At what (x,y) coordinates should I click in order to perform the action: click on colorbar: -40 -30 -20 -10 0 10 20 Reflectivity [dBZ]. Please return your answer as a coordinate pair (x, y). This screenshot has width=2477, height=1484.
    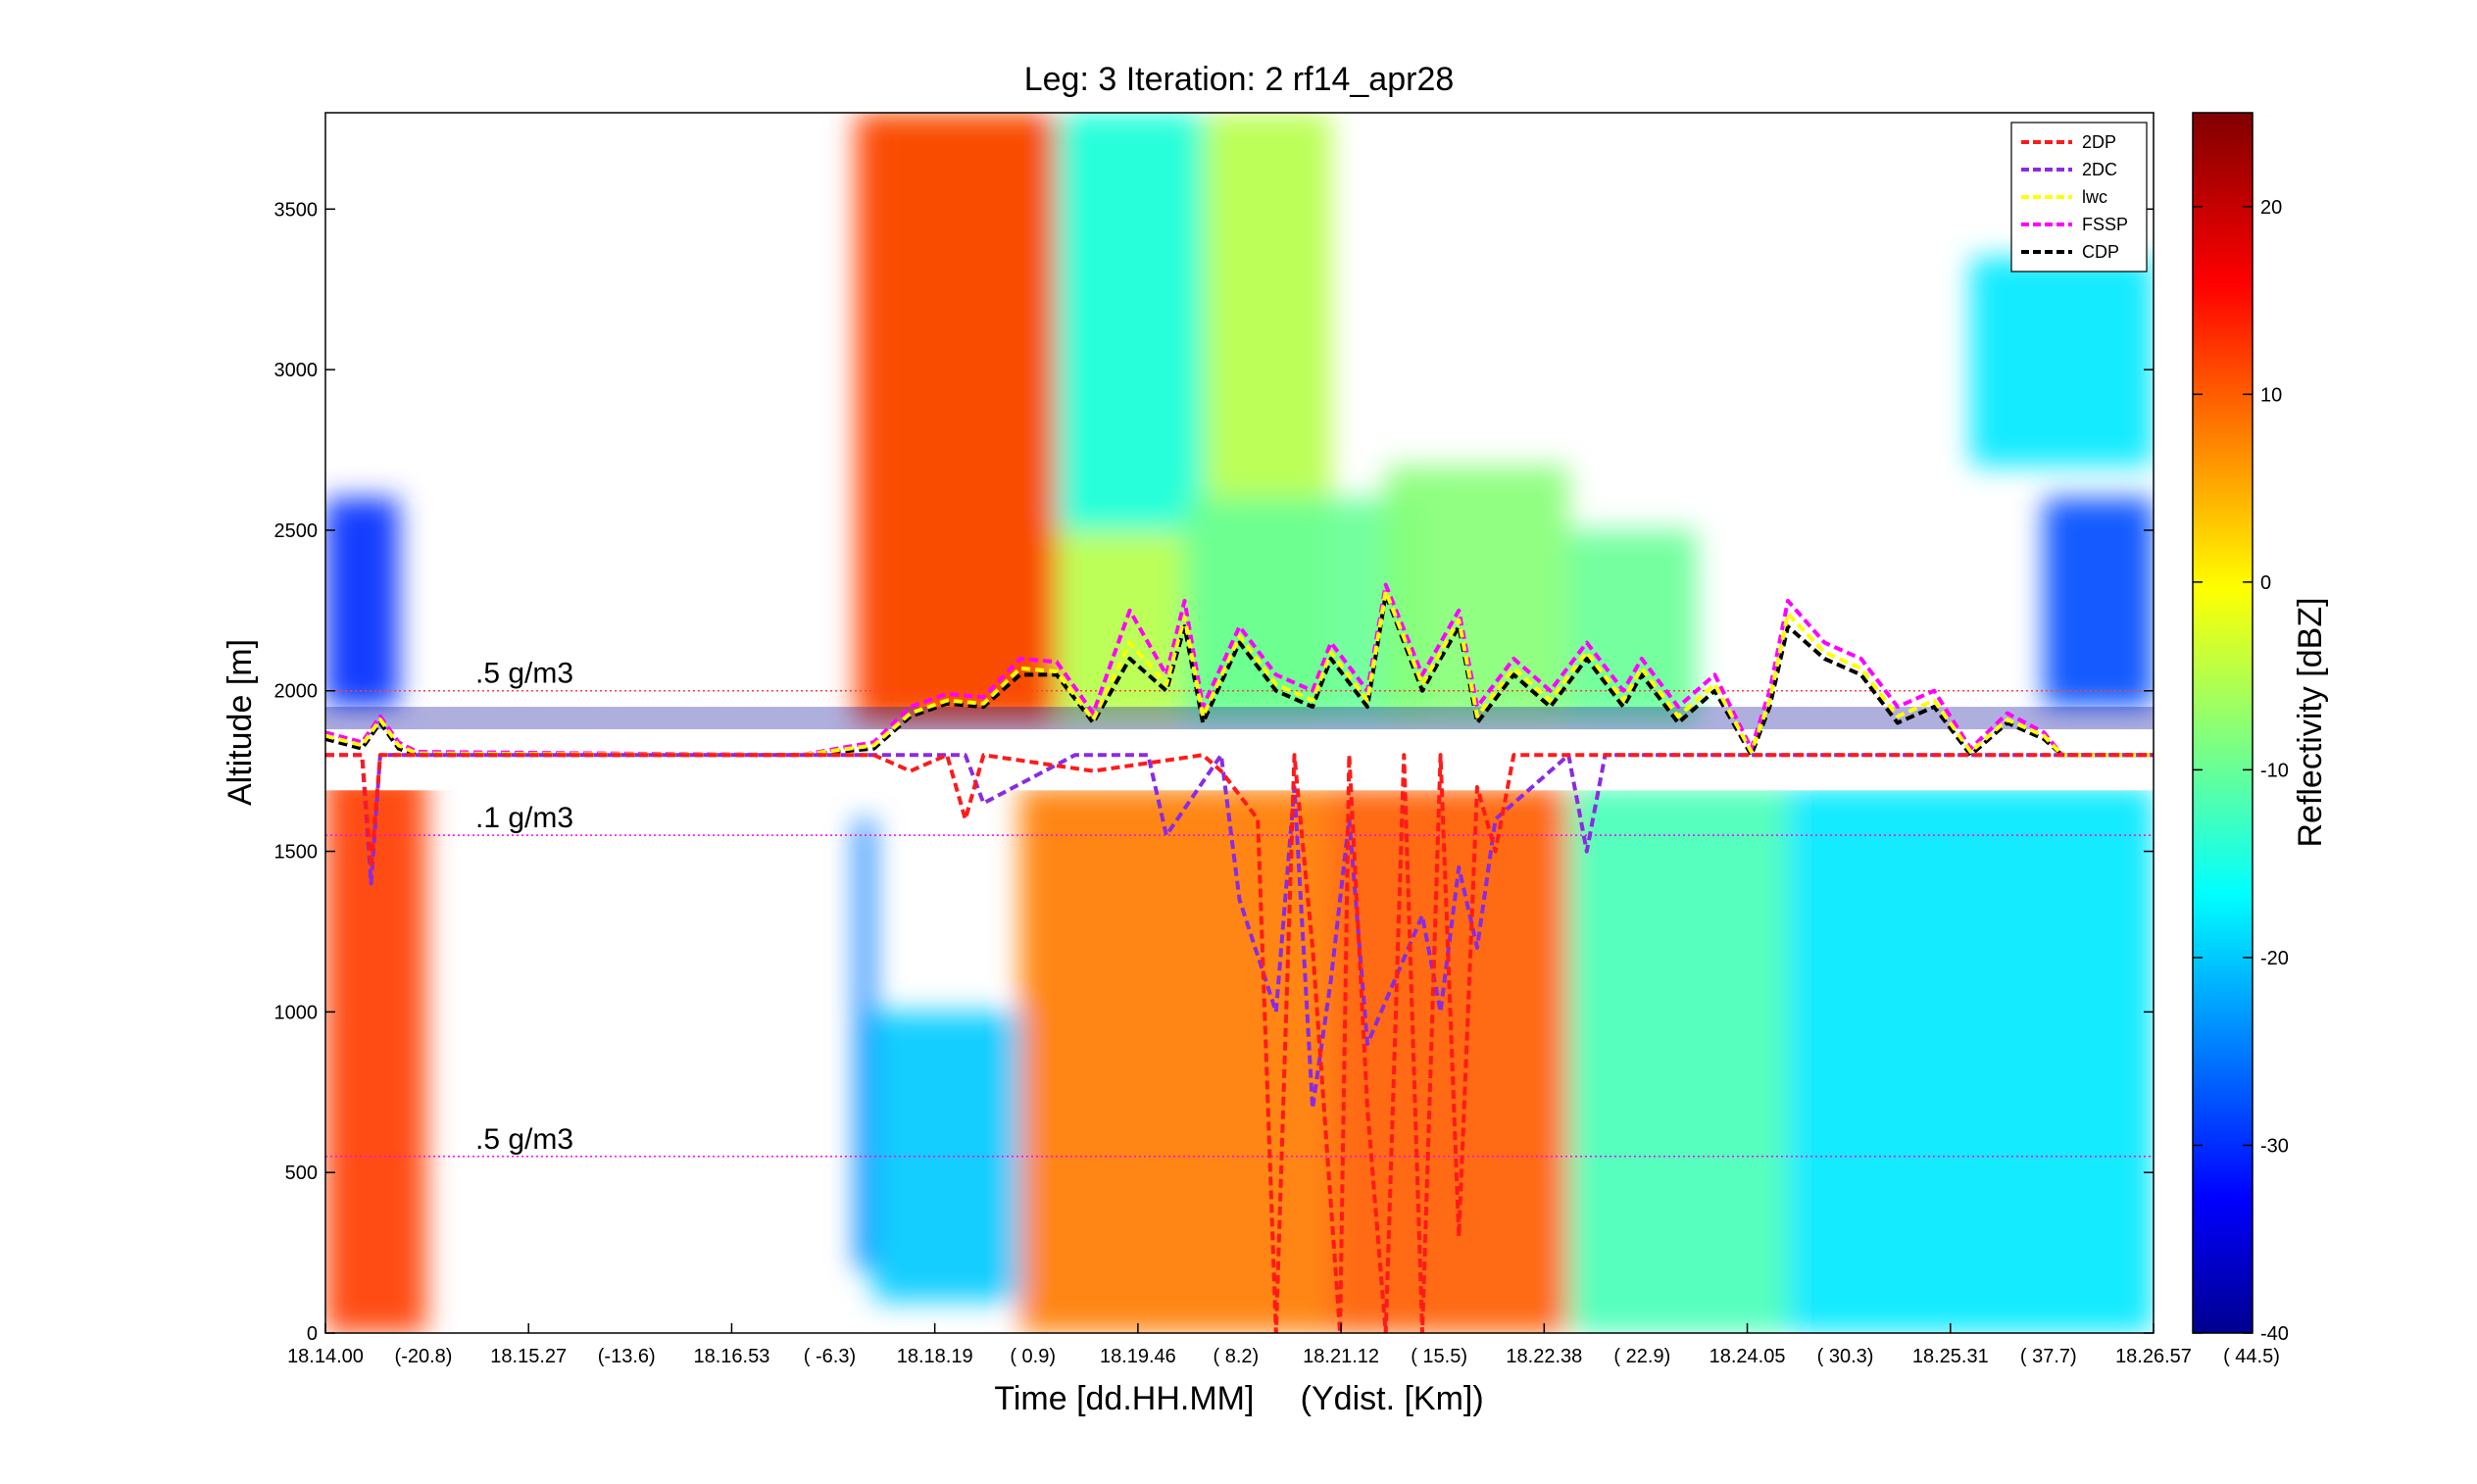
    Looking at the image, I should click on (2260, 728).